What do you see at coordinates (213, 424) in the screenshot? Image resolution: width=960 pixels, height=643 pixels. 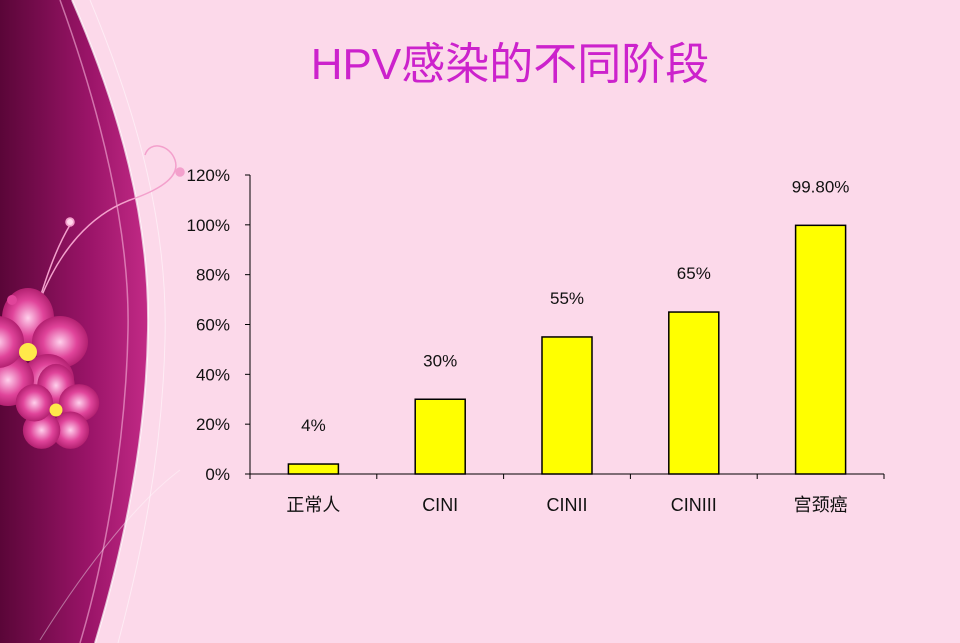 I see `y-tick-label: 20%` at bounding box center [213, 424].